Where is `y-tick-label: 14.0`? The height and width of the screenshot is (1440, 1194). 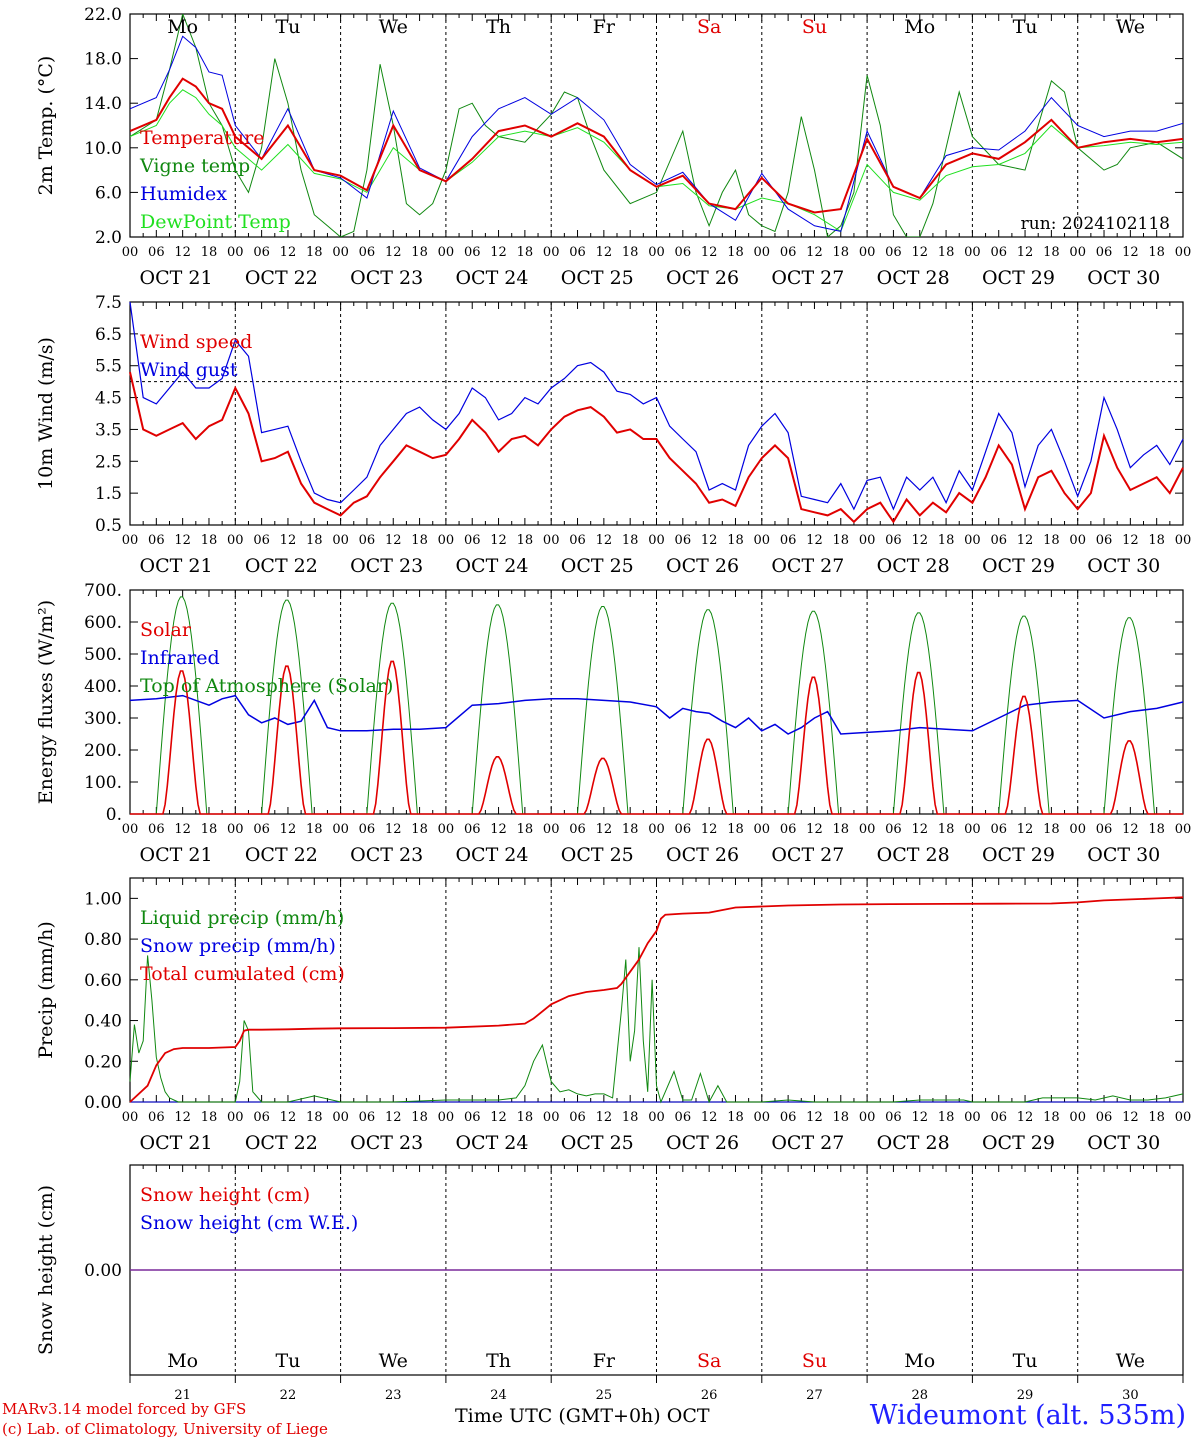
y-tick-label: 14.0 is located at coordinates (103, 104).